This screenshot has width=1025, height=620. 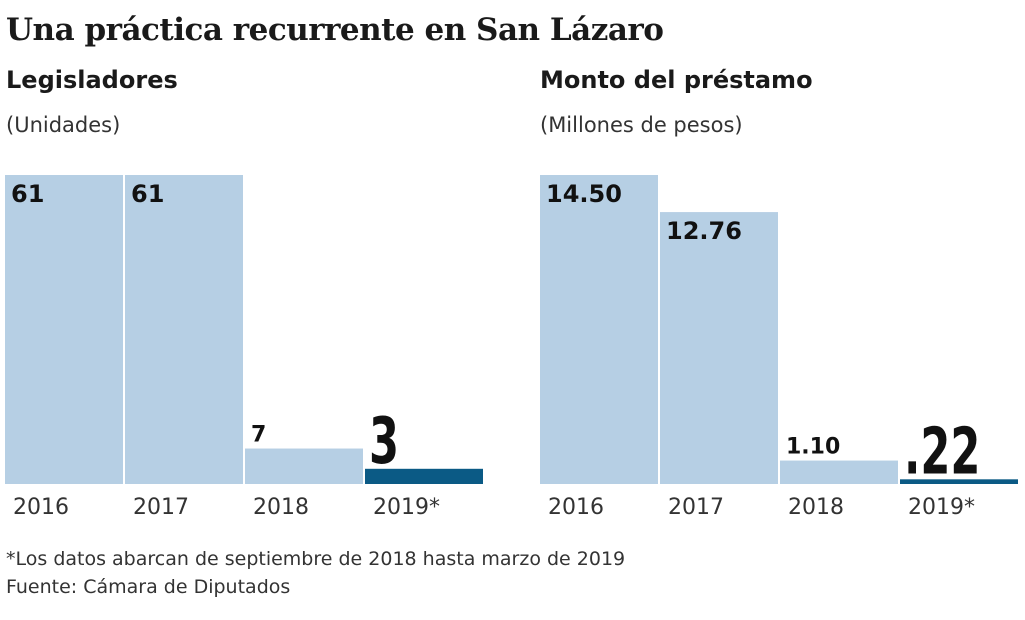 What do you see at coordinates (27, 194) in the screenshot?
I see `data-label-2016: 61` at bounding box center [27, 194].